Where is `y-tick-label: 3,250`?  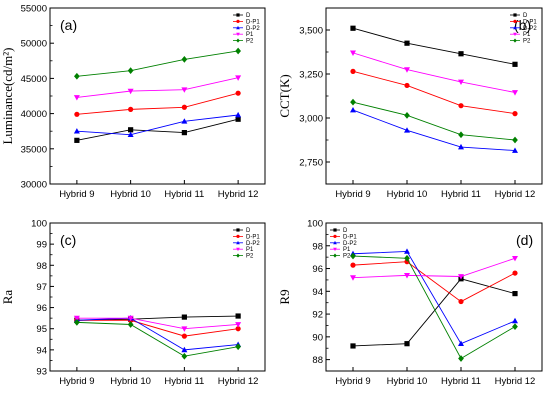
y-tick-label: 3,250 is located at coordinates (311, 75).